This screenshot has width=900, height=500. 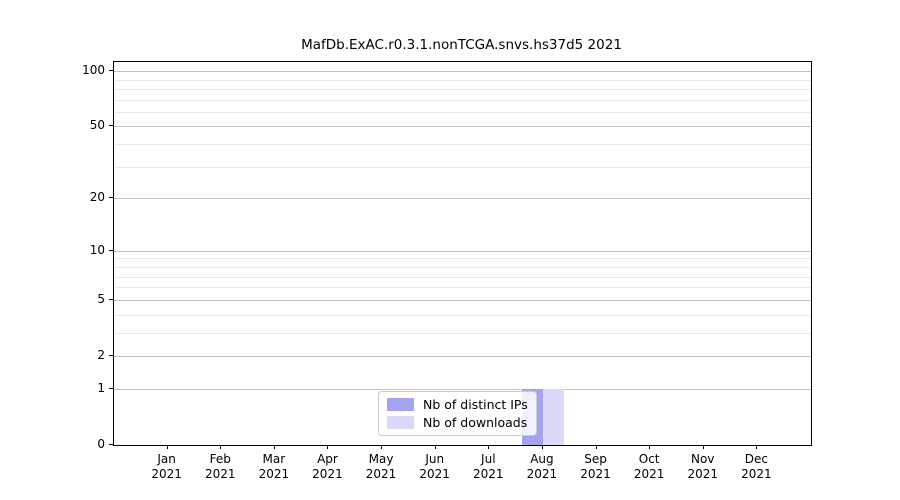 What do you see at coordinates (434, 466) in the screenshot?
I see `x-axis-tick-label: Jun 2021` at bounding box center [434, 466].